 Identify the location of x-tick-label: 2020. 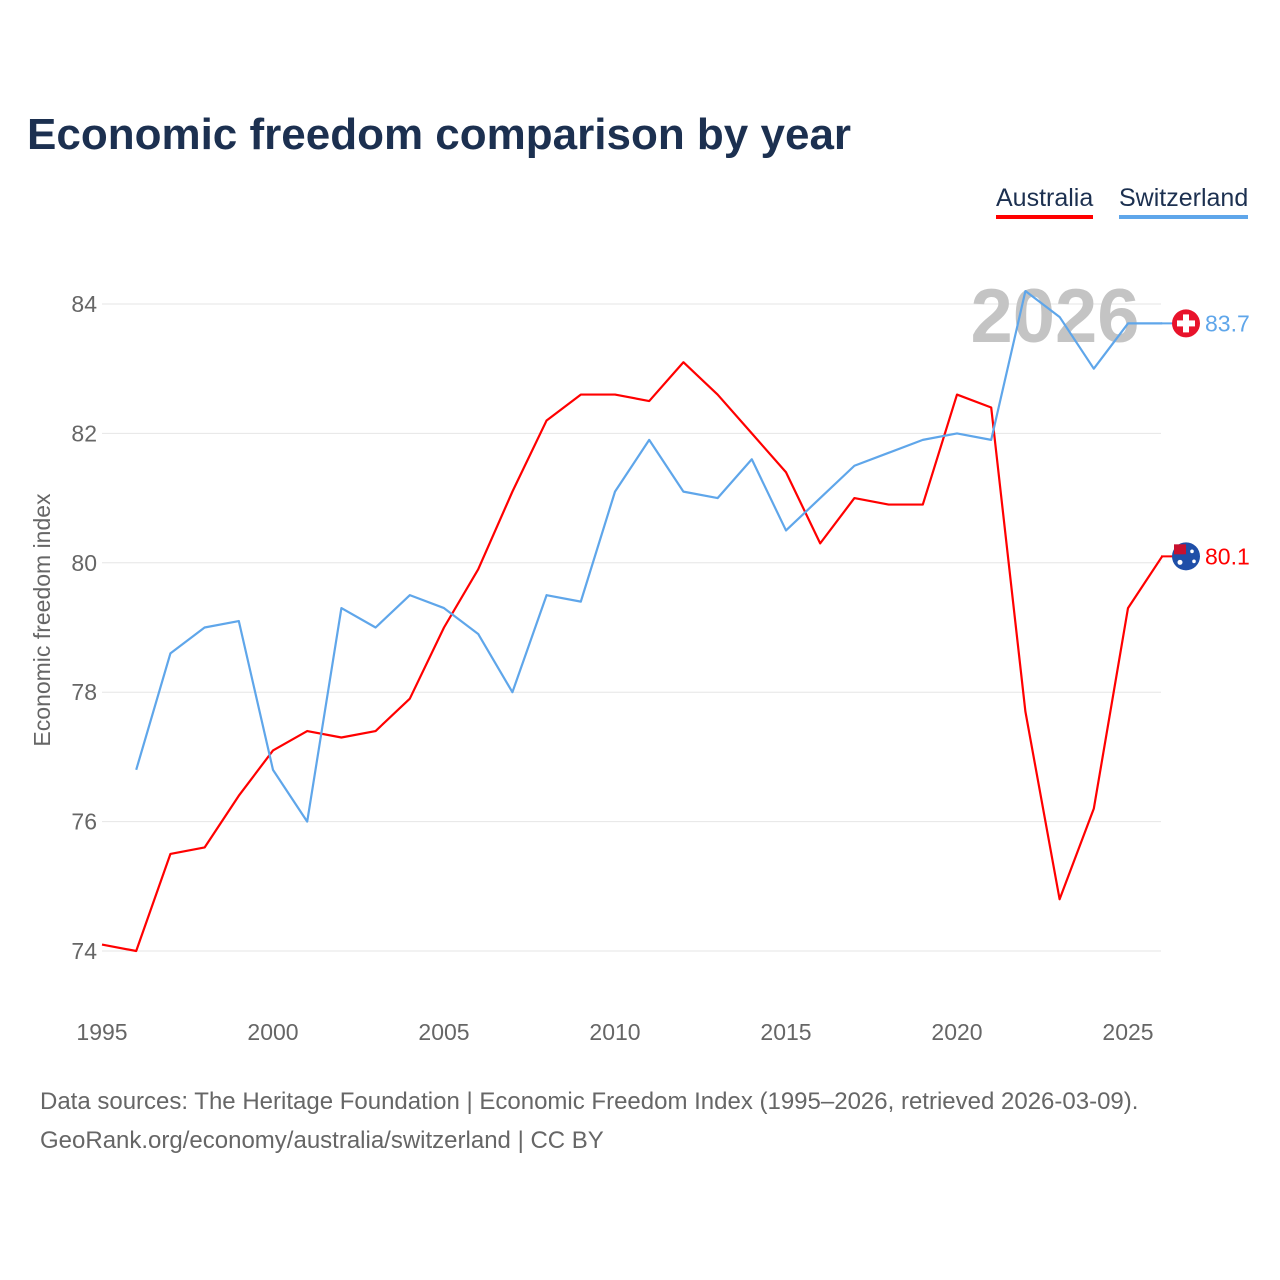
(956, 1032).